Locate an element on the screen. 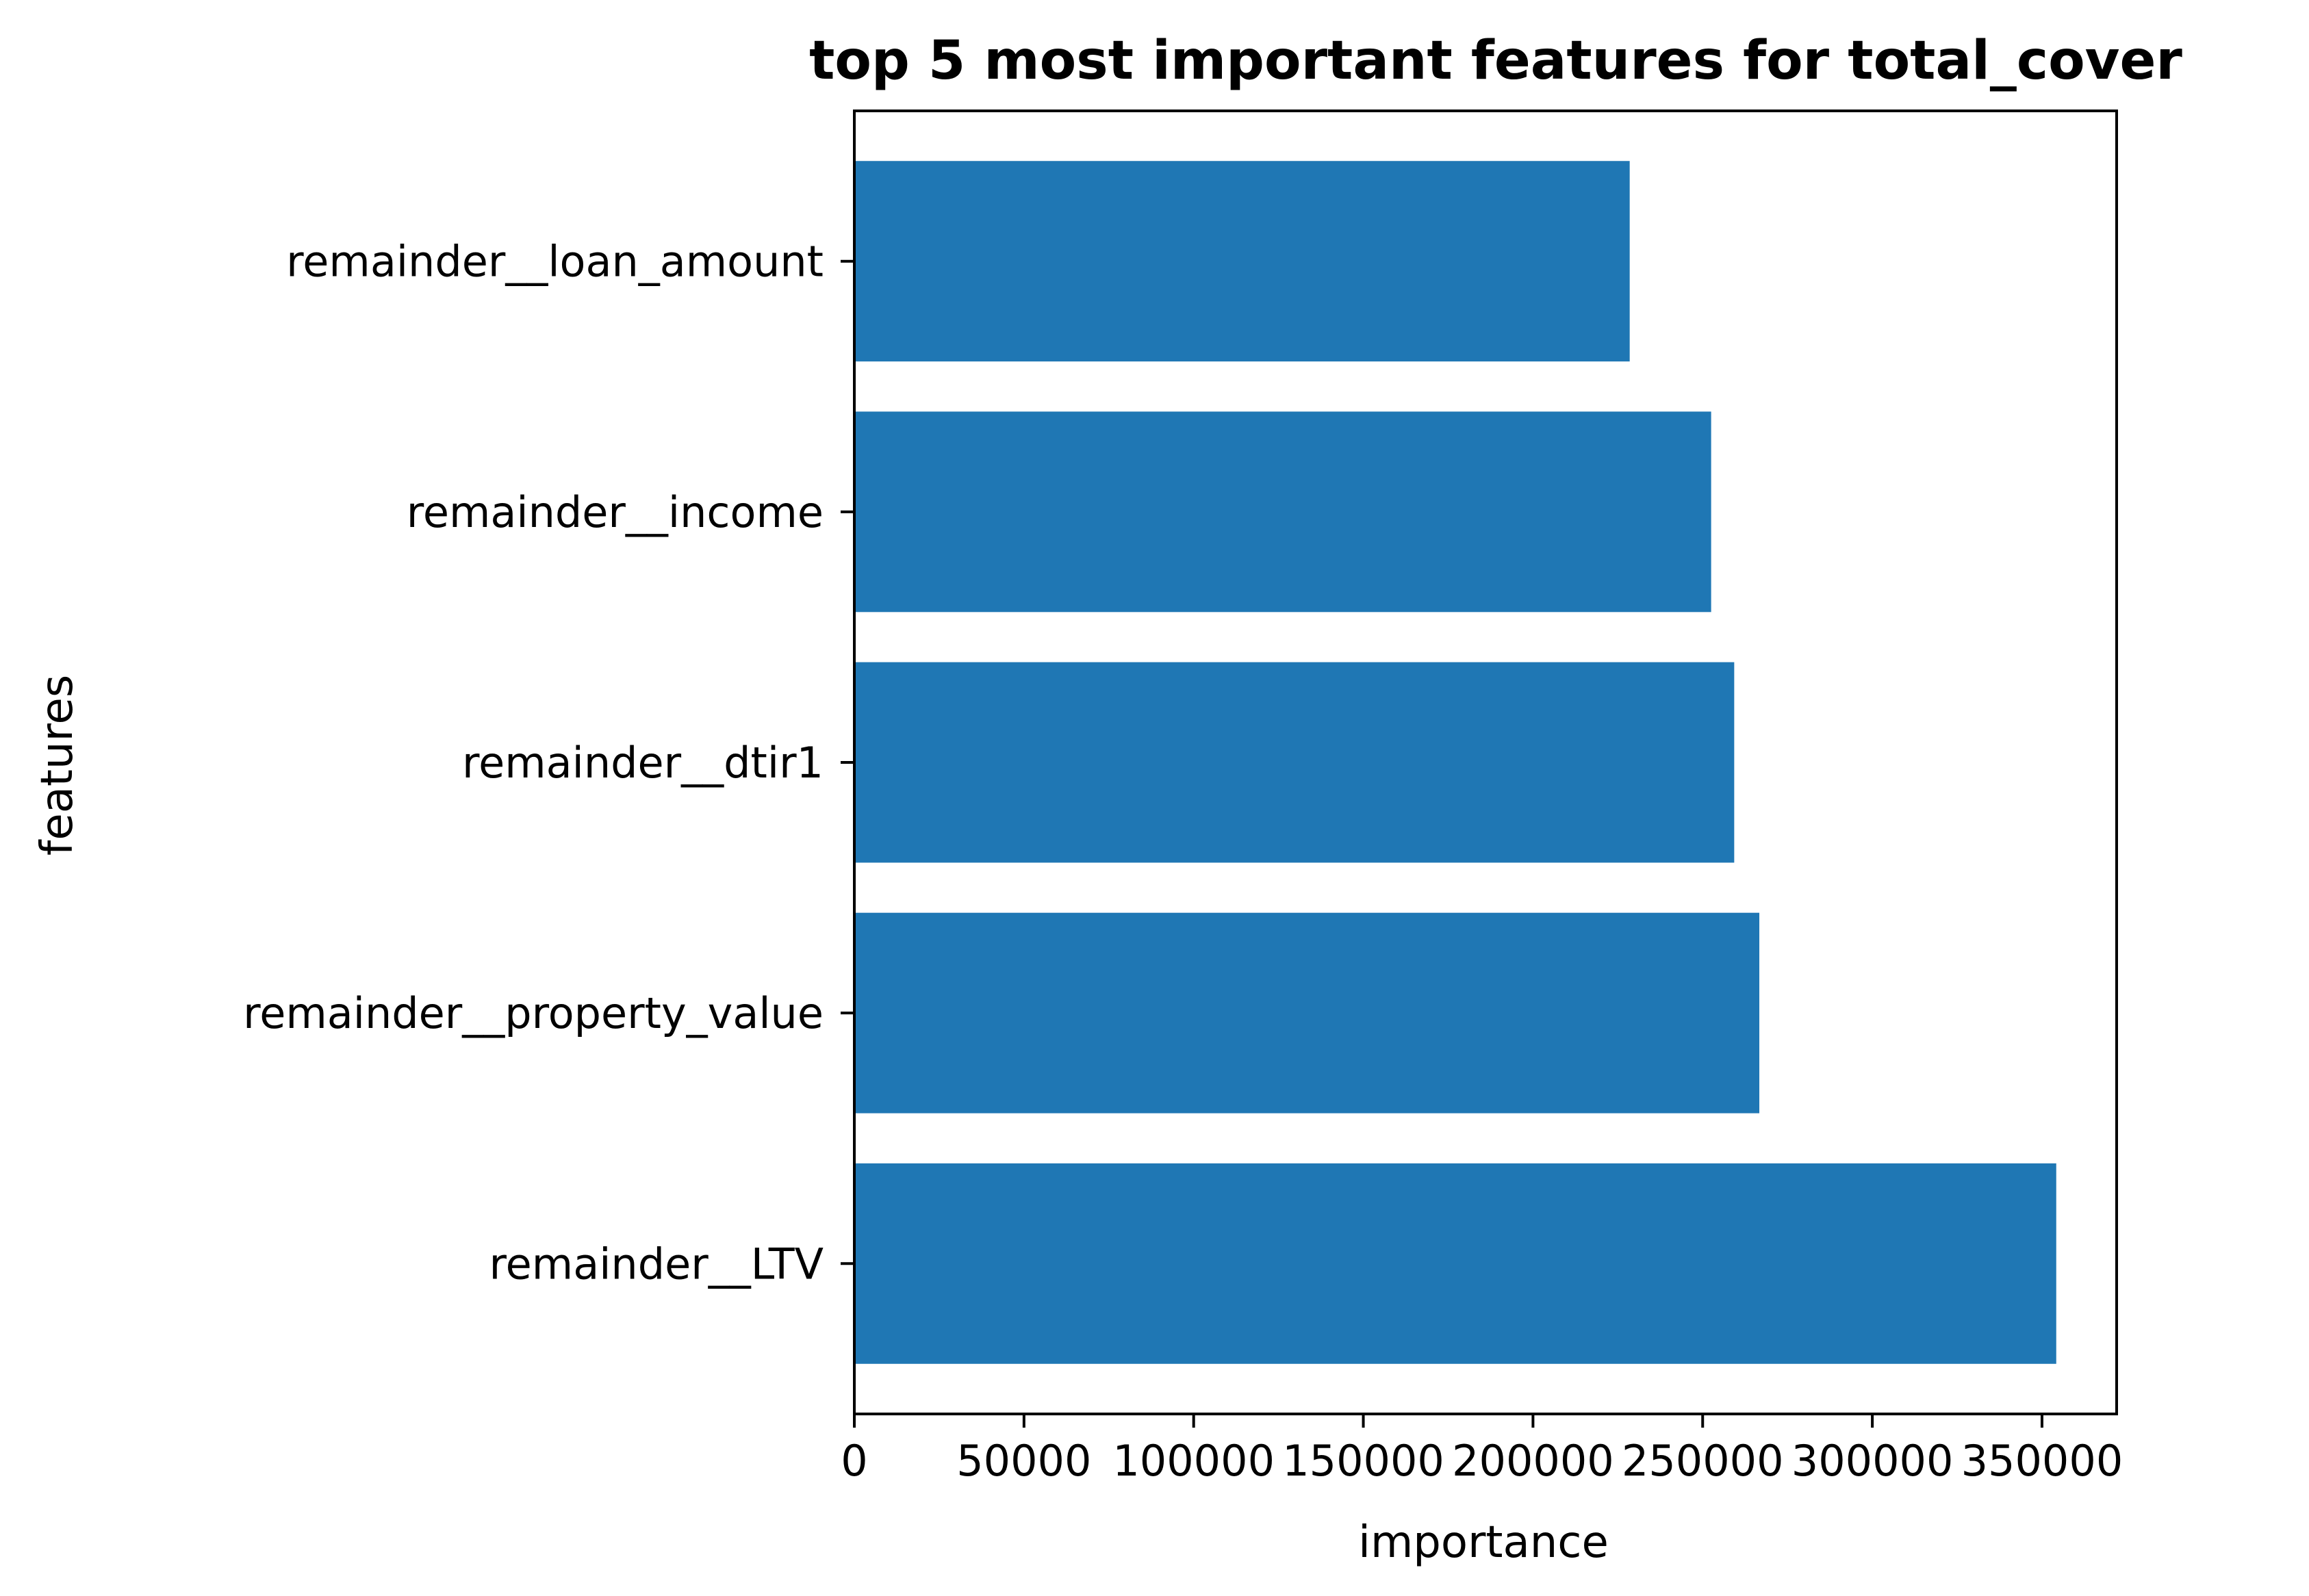 The width and height of the screenshot is (2309, 1596). bar-remainder__loan_amount is located at coordinates (1242, 261).